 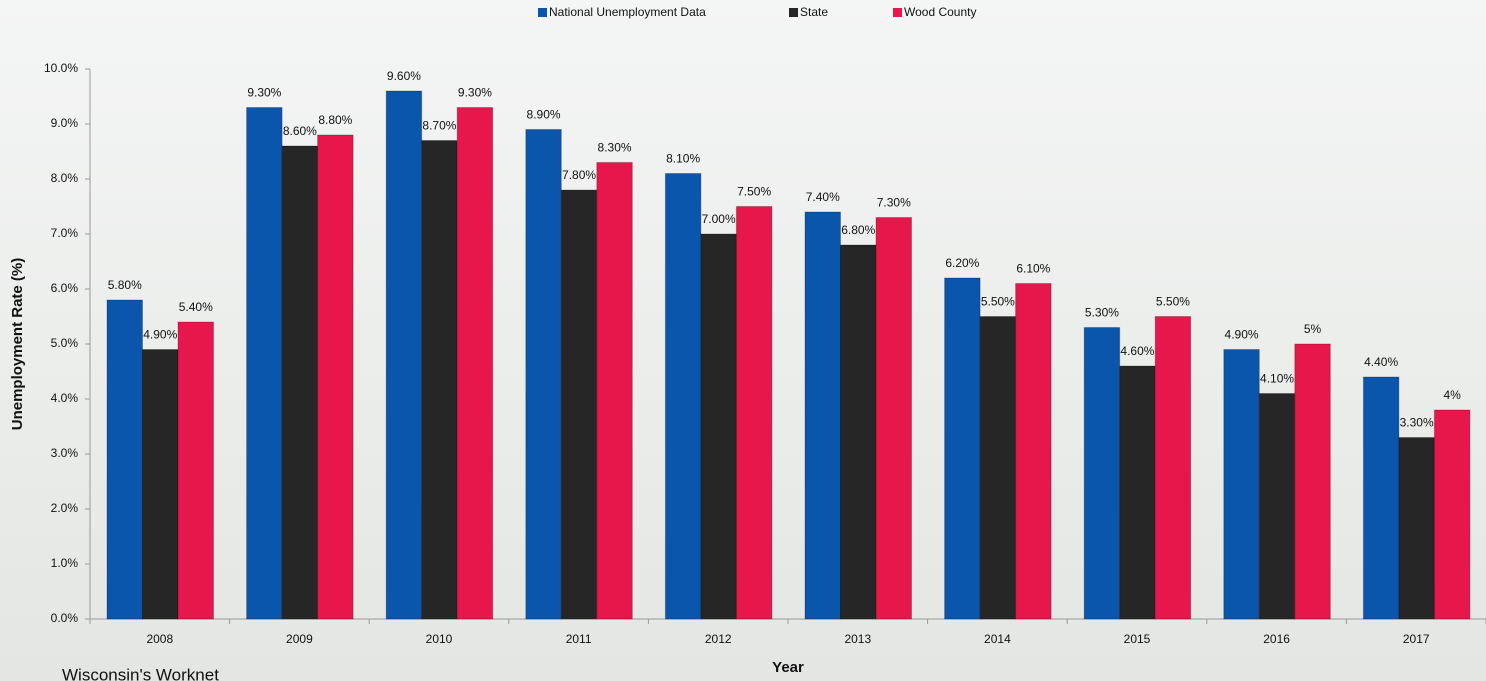 What do you see at coordinates (65, 343) in the screenshot?
I see `y-tick-label: 5.0%` at bounding box center [65, 343].